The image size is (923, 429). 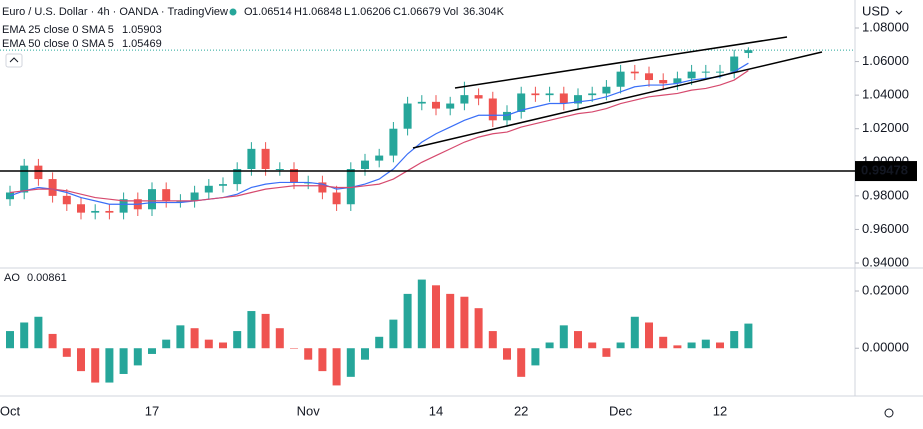 I want to click on y-tick-label: 0.96000, so click(x=885, y=228).